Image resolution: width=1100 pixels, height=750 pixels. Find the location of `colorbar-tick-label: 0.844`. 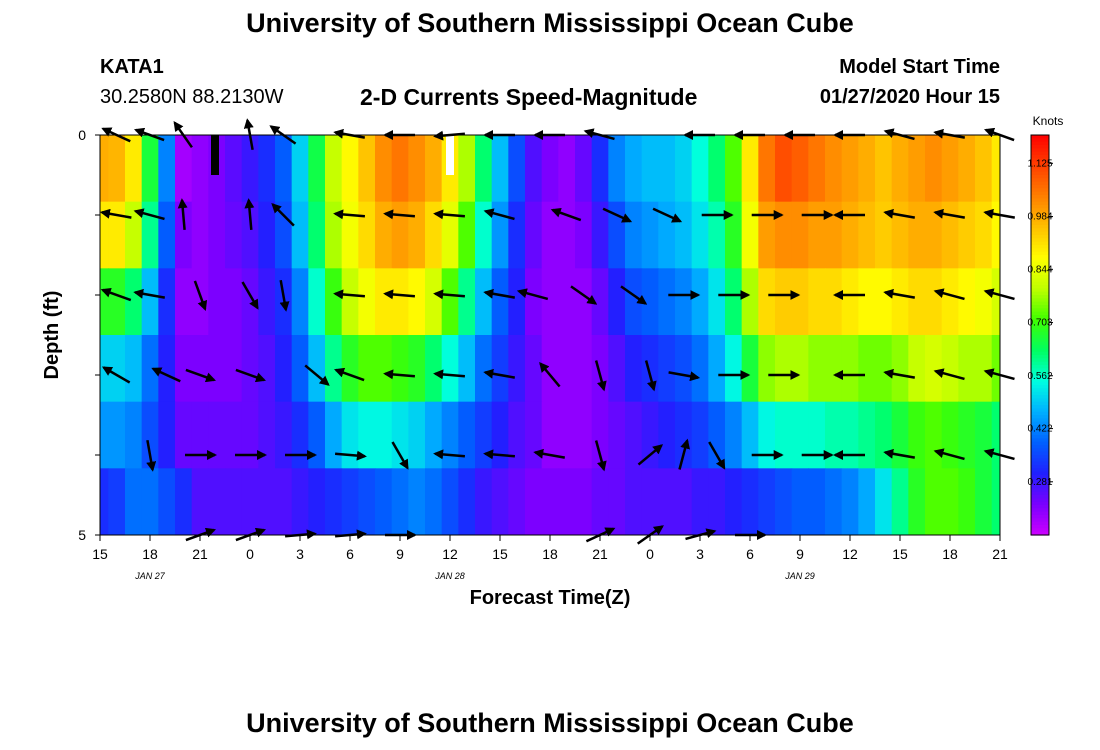

colorbar-tick-label: 0.844 is located at coordinates (1039, 269).